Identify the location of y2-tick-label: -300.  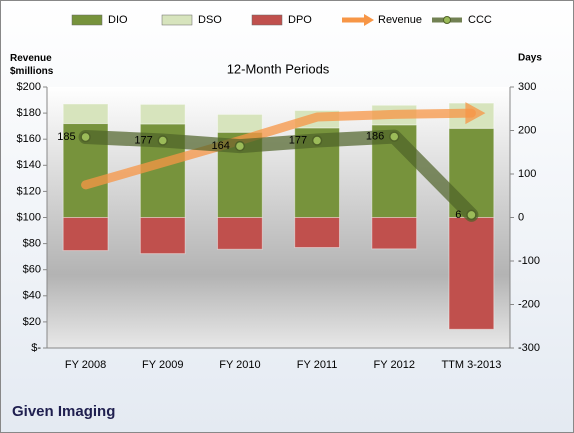
(529, 348).